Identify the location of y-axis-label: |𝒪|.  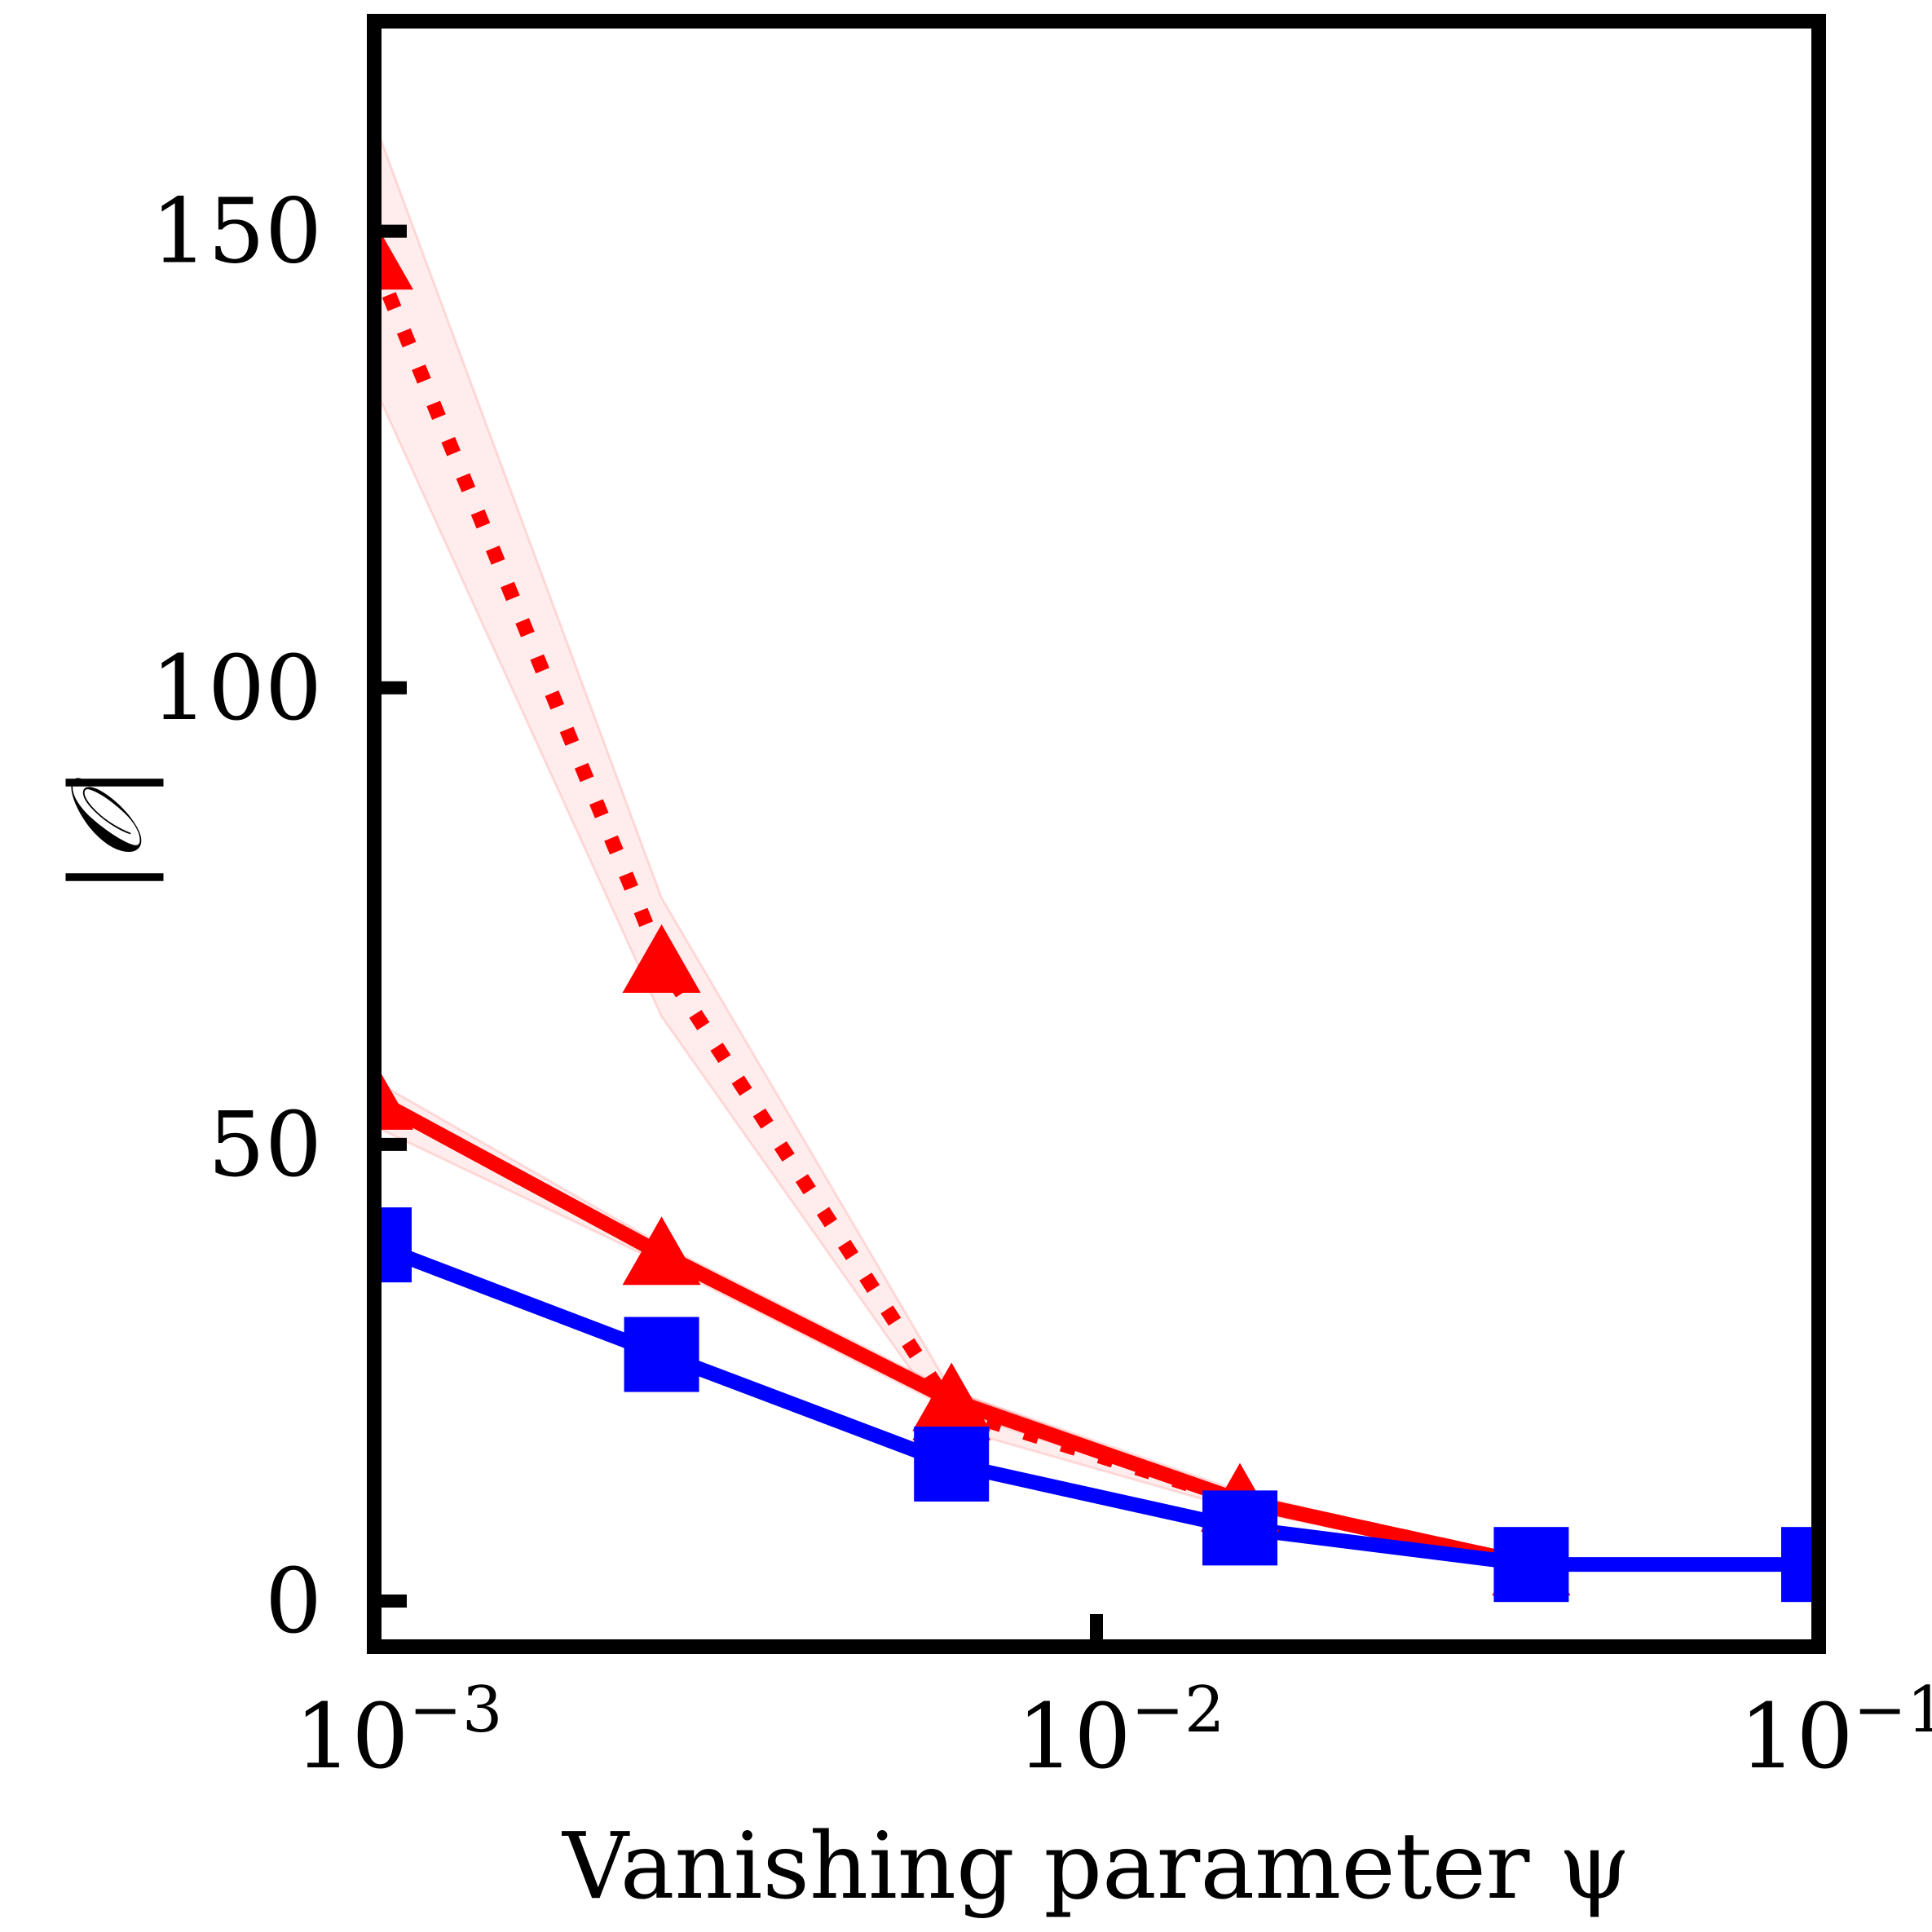
(107, 829).